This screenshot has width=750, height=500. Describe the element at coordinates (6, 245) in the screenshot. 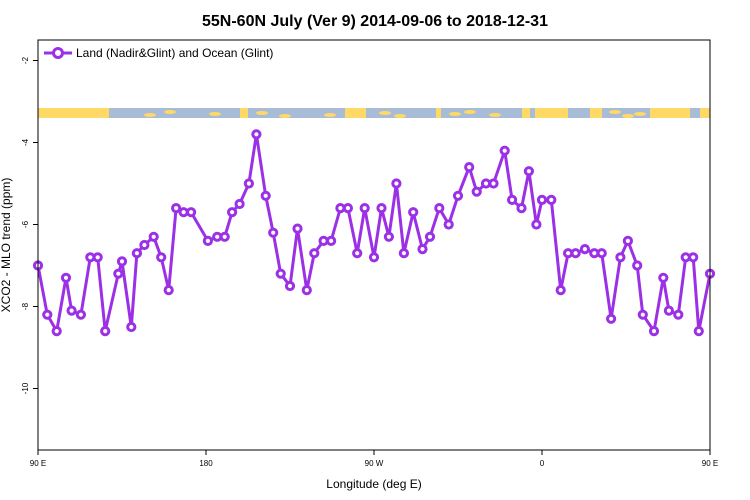

I see `y-axis-label: XCO2 - MLO trend (ppm)` at that location.